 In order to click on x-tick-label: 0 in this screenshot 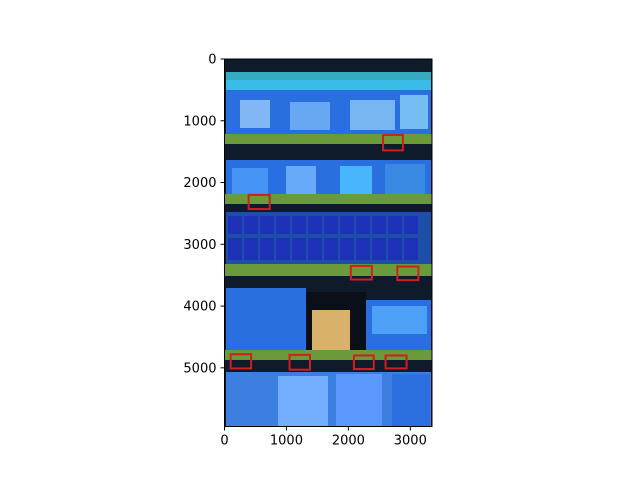, I will do `click(224, 441)`.